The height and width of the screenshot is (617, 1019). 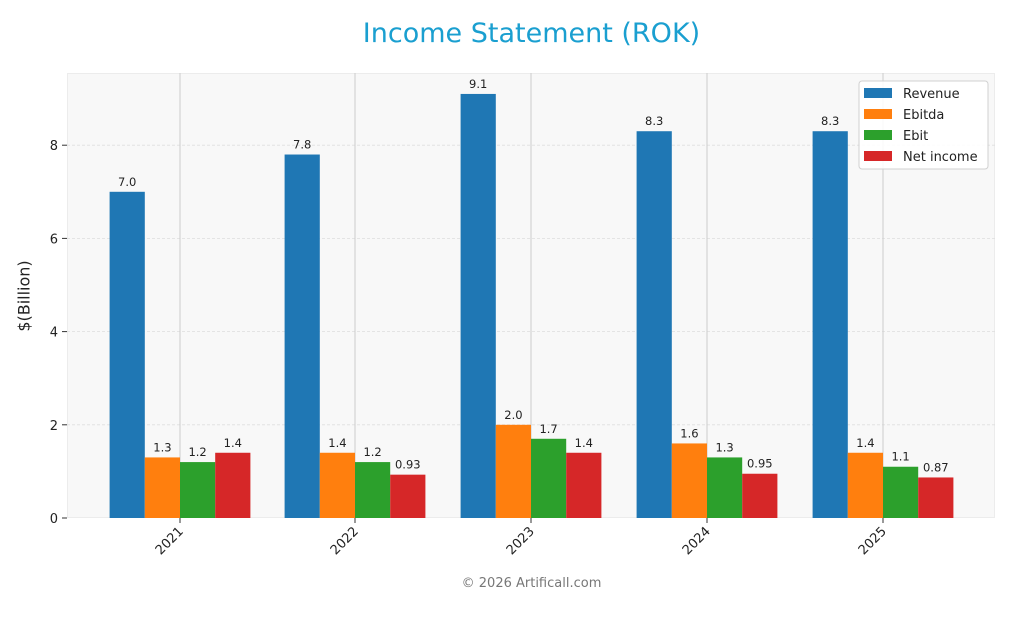 I want to click on y-tick-label: 6, so click(x=54, y=239).